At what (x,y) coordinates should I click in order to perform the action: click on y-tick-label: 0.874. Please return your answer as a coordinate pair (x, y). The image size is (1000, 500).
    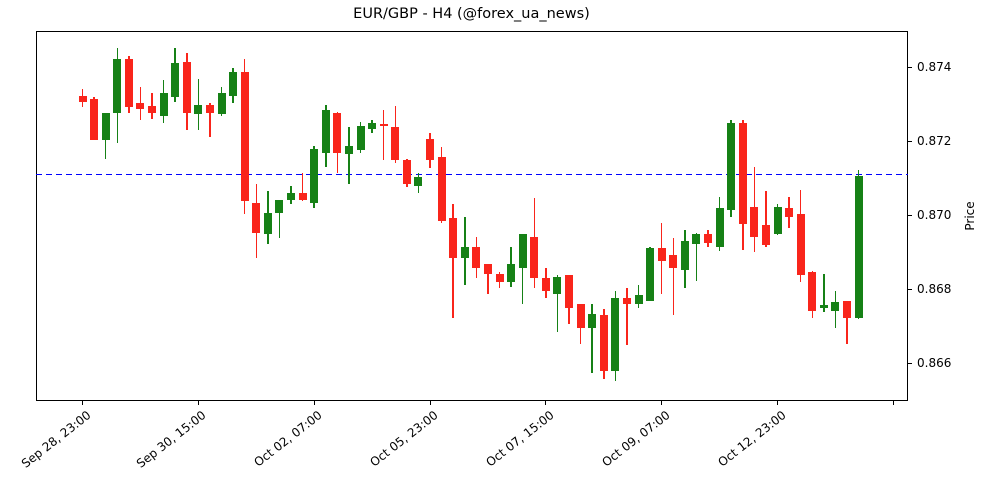
    Looking at the image, I should click on (934, 66).